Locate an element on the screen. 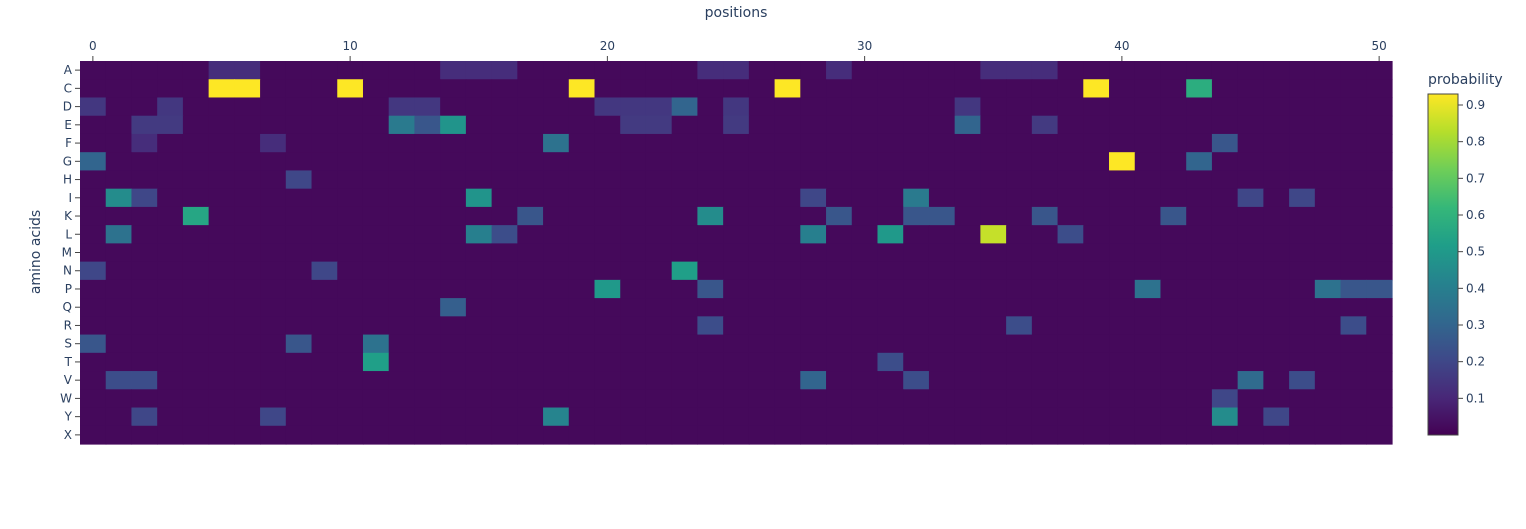 The height and width of the screenshot is (529, 1526). y-tick-label: D is located at coordinates (67, 107).